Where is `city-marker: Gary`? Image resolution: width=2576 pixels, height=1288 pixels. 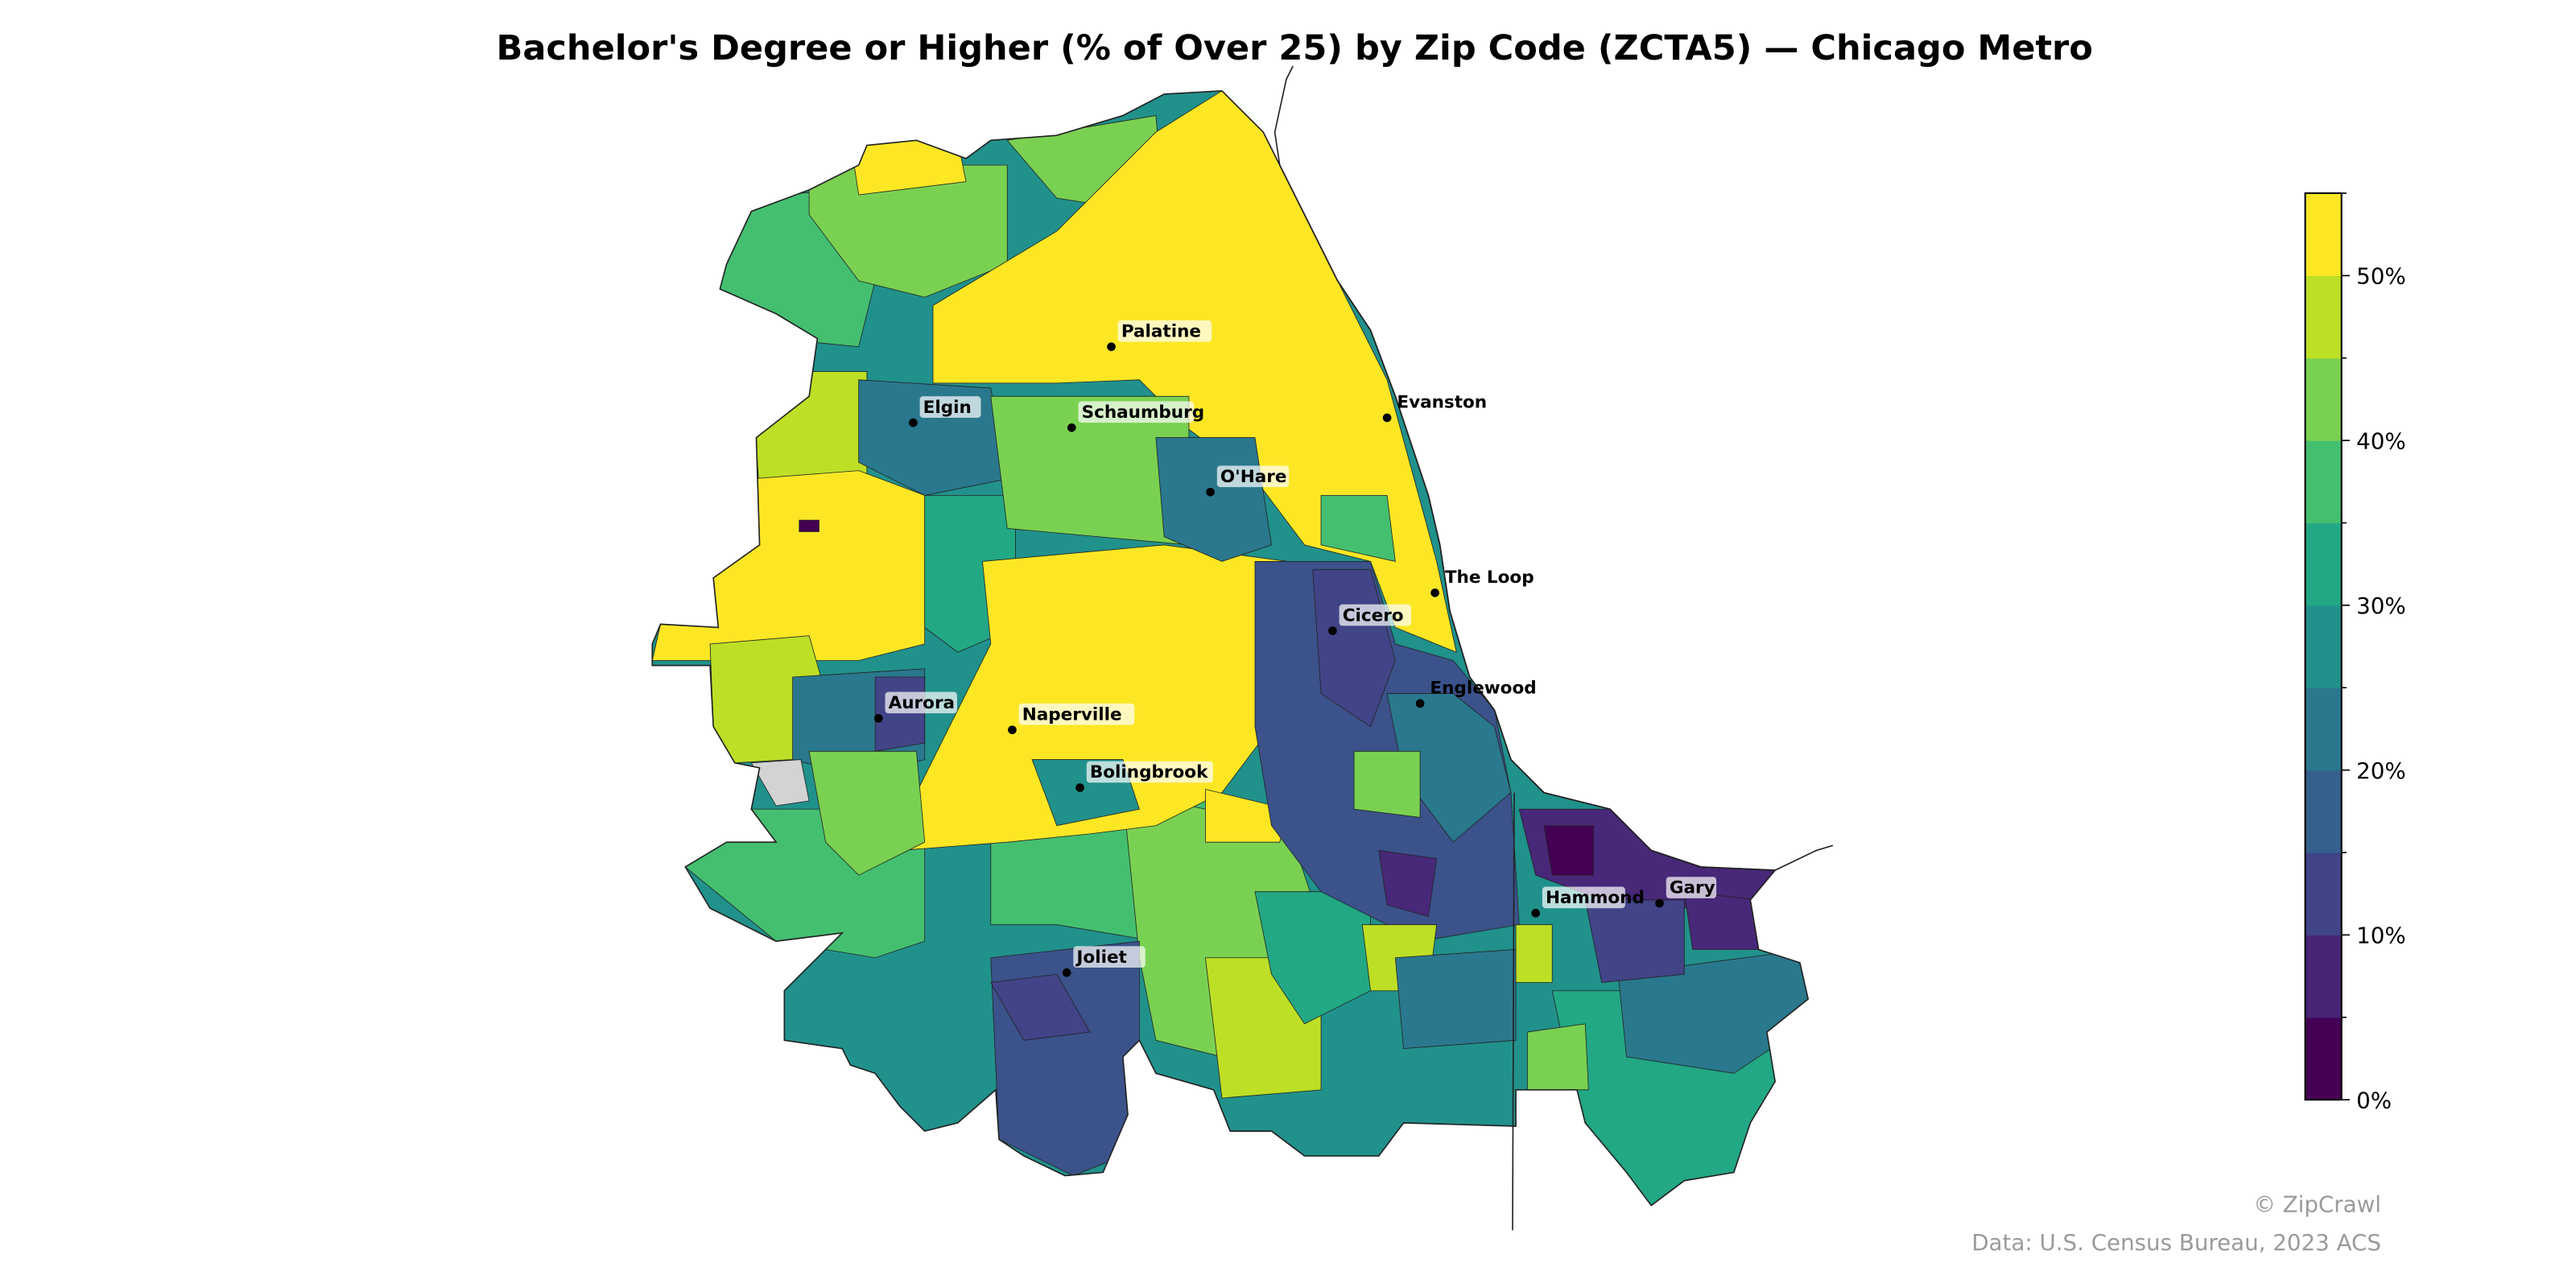
city-marker: Gary is located at coordinates (1686, 892).